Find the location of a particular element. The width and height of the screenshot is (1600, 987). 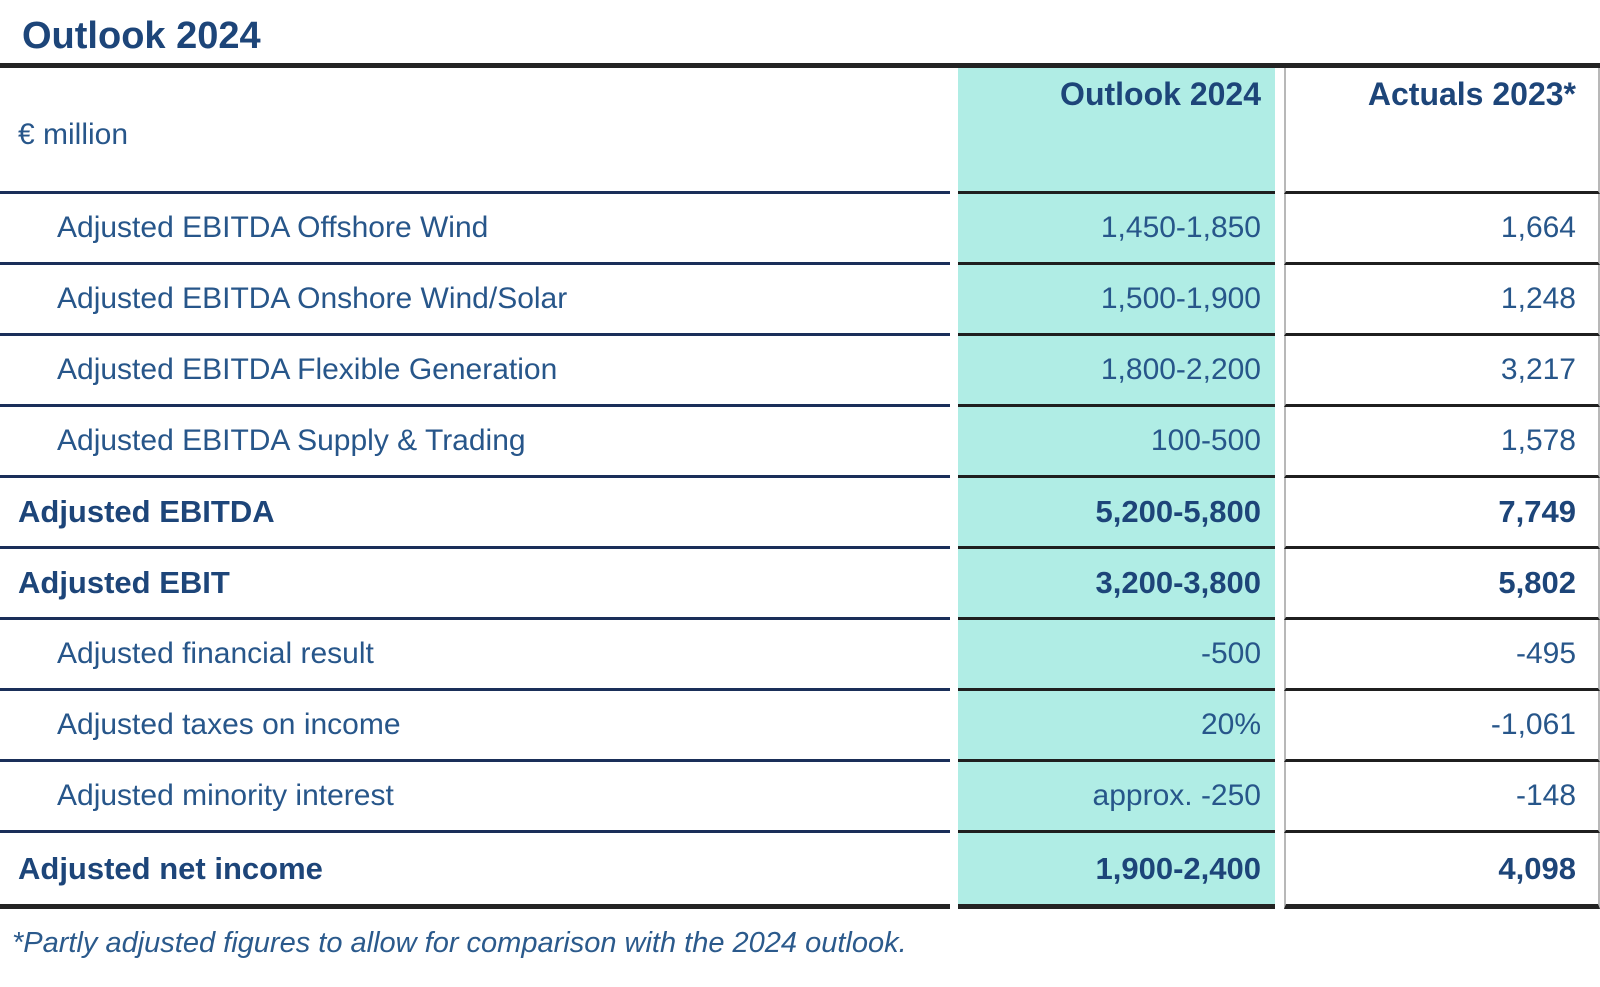

outlook-value: 1,800-2,200 is located at coordinates (1116, 372).